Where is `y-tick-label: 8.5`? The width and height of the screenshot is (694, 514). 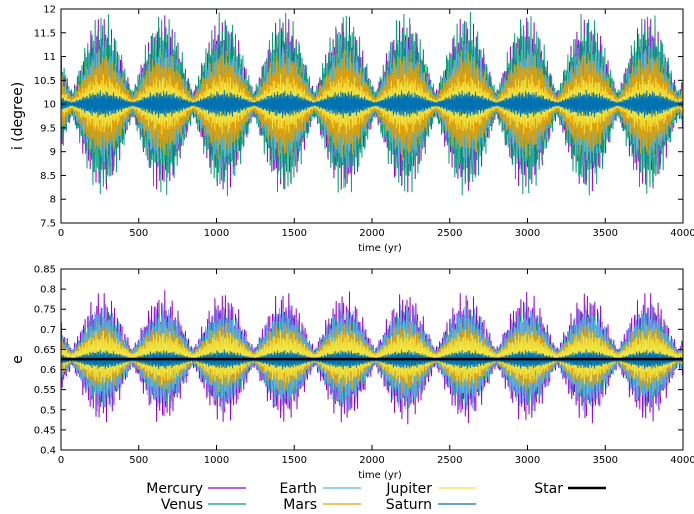 y-tick-label: 8.5 is located at coordinates (48, 176).